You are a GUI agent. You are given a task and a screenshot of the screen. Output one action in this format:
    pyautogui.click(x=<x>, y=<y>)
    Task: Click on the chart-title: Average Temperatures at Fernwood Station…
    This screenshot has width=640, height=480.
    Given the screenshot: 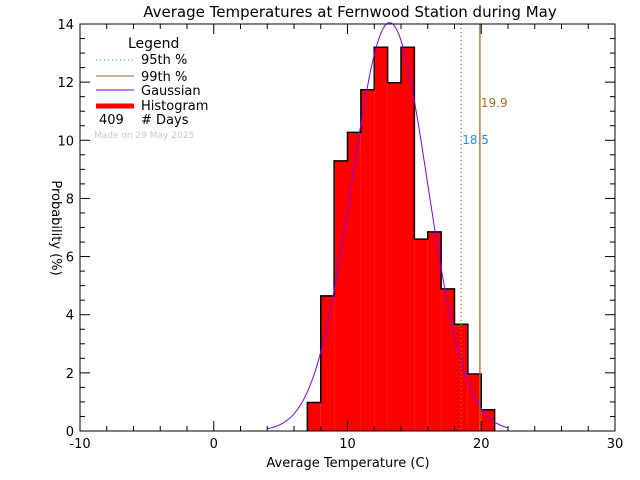 What is the action you would take?
    pyautogui.click(x=350, y=12)
    